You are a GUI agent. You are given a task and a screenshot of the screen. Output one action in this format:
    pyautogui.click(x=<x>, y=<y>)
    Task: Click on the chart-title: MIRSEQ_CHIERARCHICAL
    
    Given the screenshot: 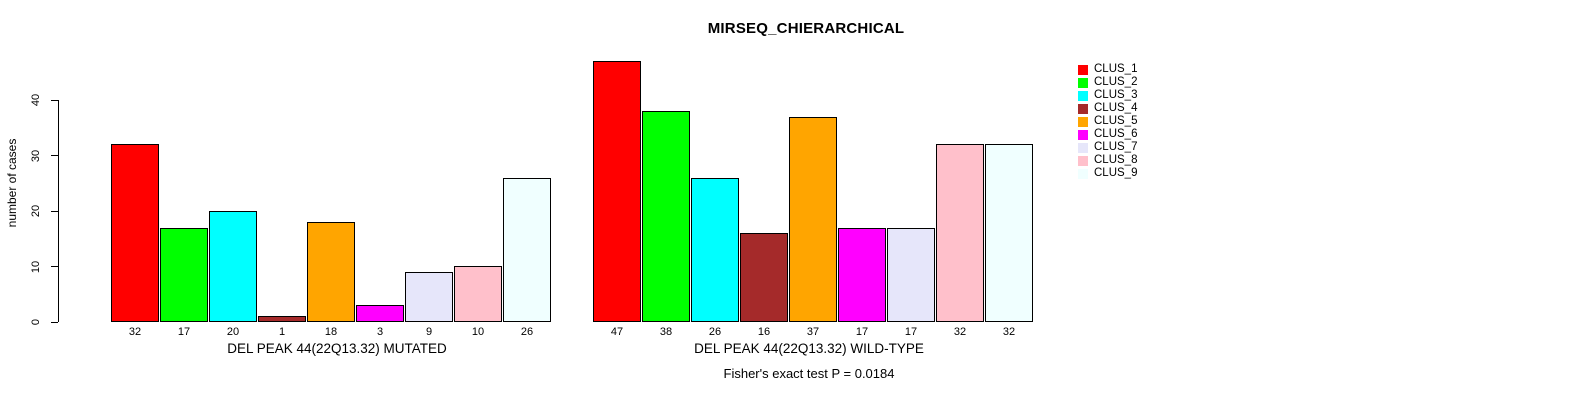 What is the action you would take?
    pyautogui.click(x=806, y=28)
    